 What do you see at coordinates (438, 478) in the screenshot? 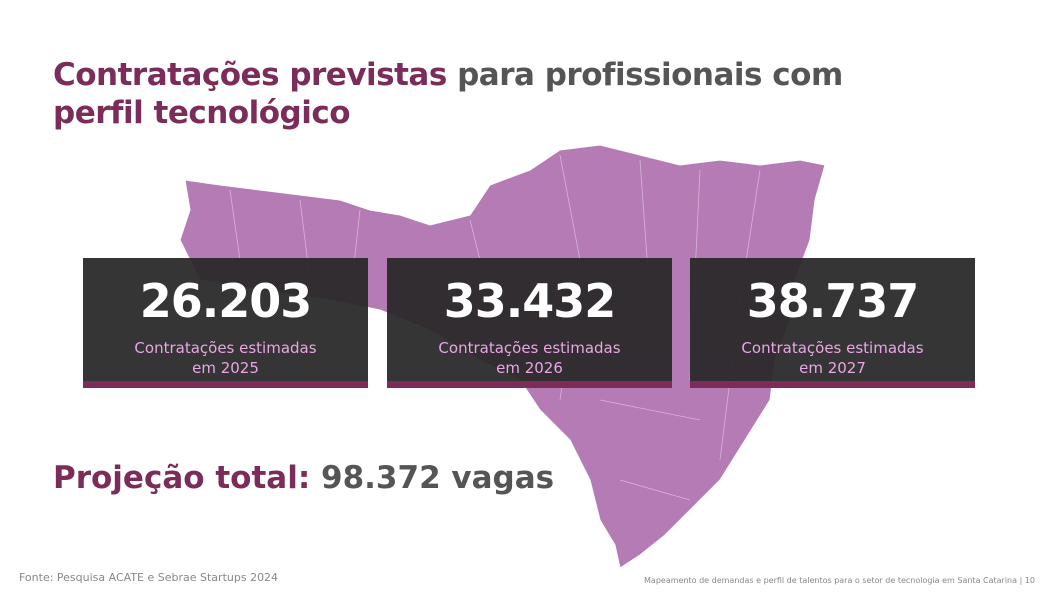
I see `total-value: 98.372 vagas` at bounding box center [438, 478].